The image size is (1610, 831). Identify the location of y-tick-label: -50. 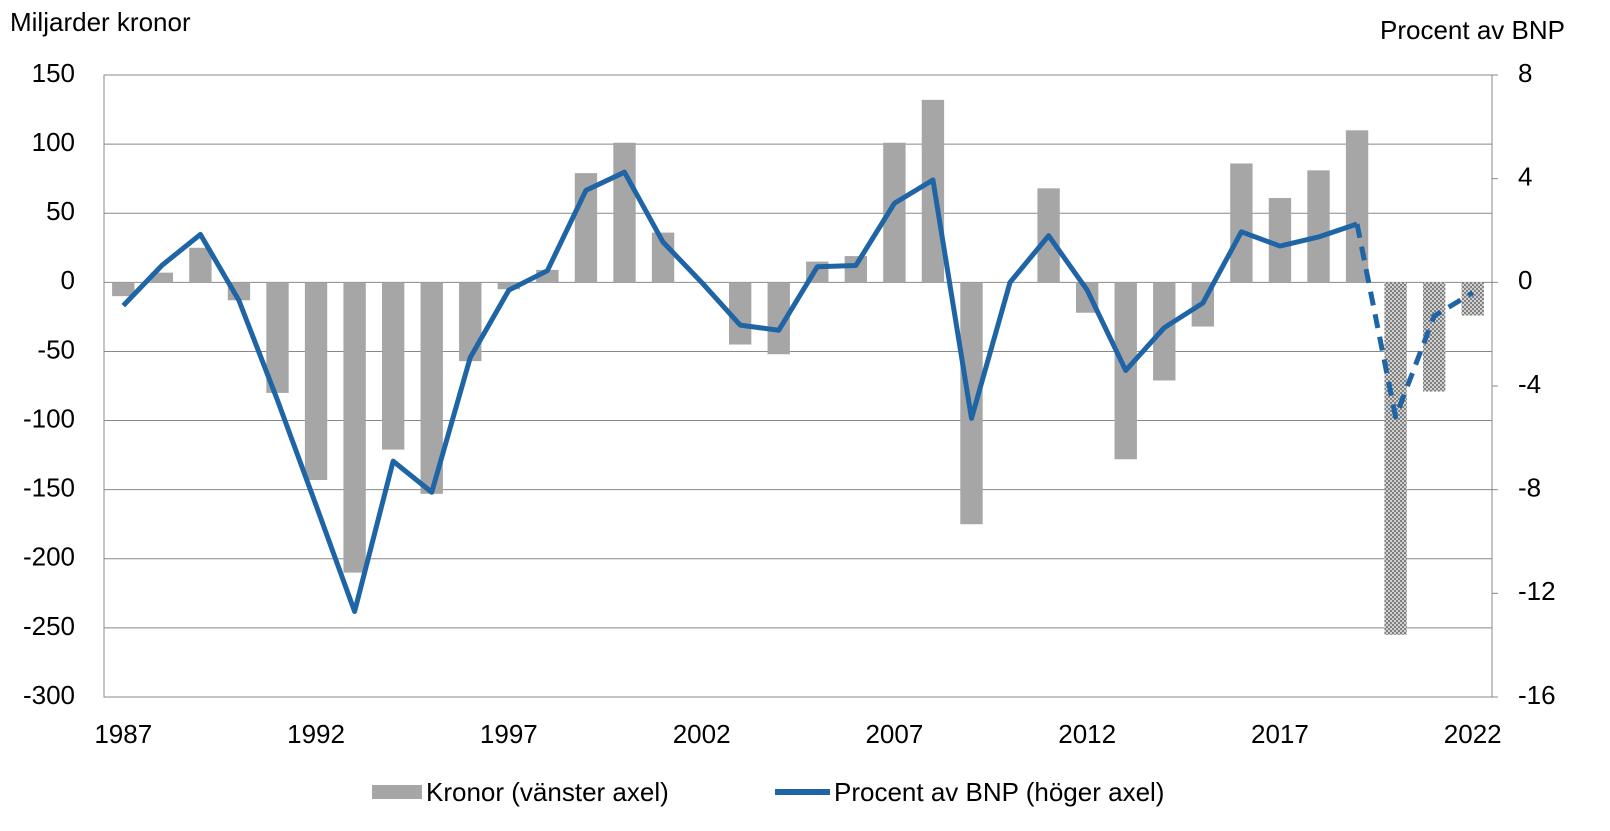
(56, 349).